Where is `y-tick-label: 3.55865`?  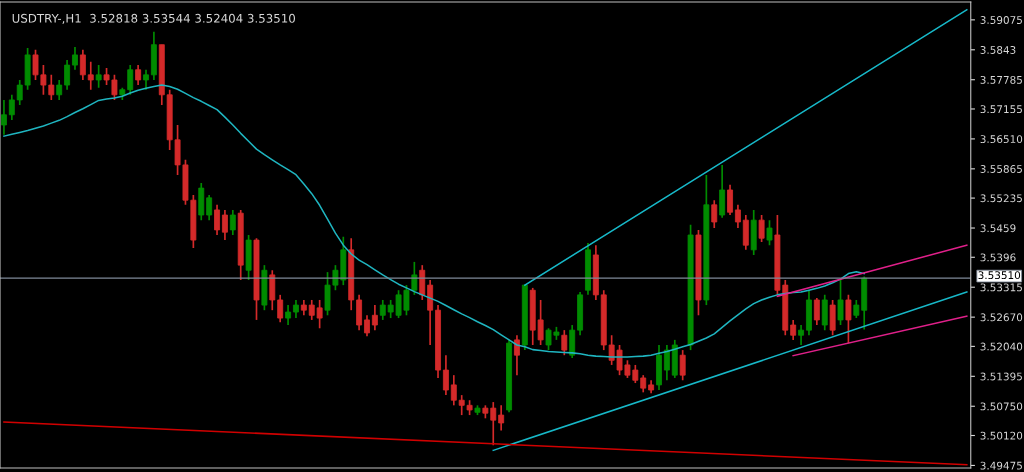
y-tick-label: 3.55865 is located at coordinates (1001, 169).